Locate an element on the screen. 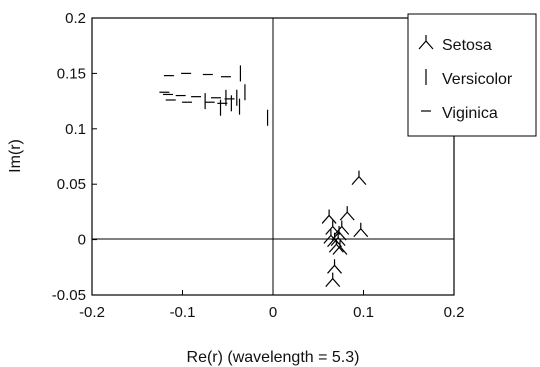 Image resolution: width=540 pixels, height=367 pixels. legend-label-setosa: Setosa is located at coordinates (467, 45).